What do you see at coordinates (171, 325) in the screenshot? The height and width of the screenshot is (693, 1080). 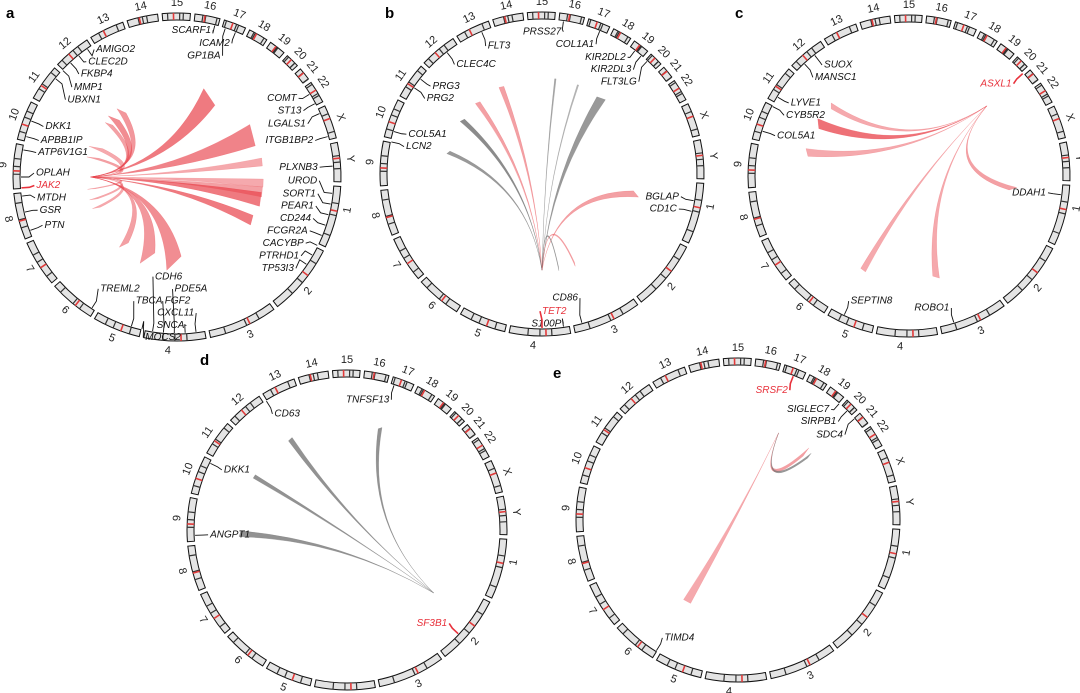 I see `gene-label: SNCA` at bounding box center [171, 325].